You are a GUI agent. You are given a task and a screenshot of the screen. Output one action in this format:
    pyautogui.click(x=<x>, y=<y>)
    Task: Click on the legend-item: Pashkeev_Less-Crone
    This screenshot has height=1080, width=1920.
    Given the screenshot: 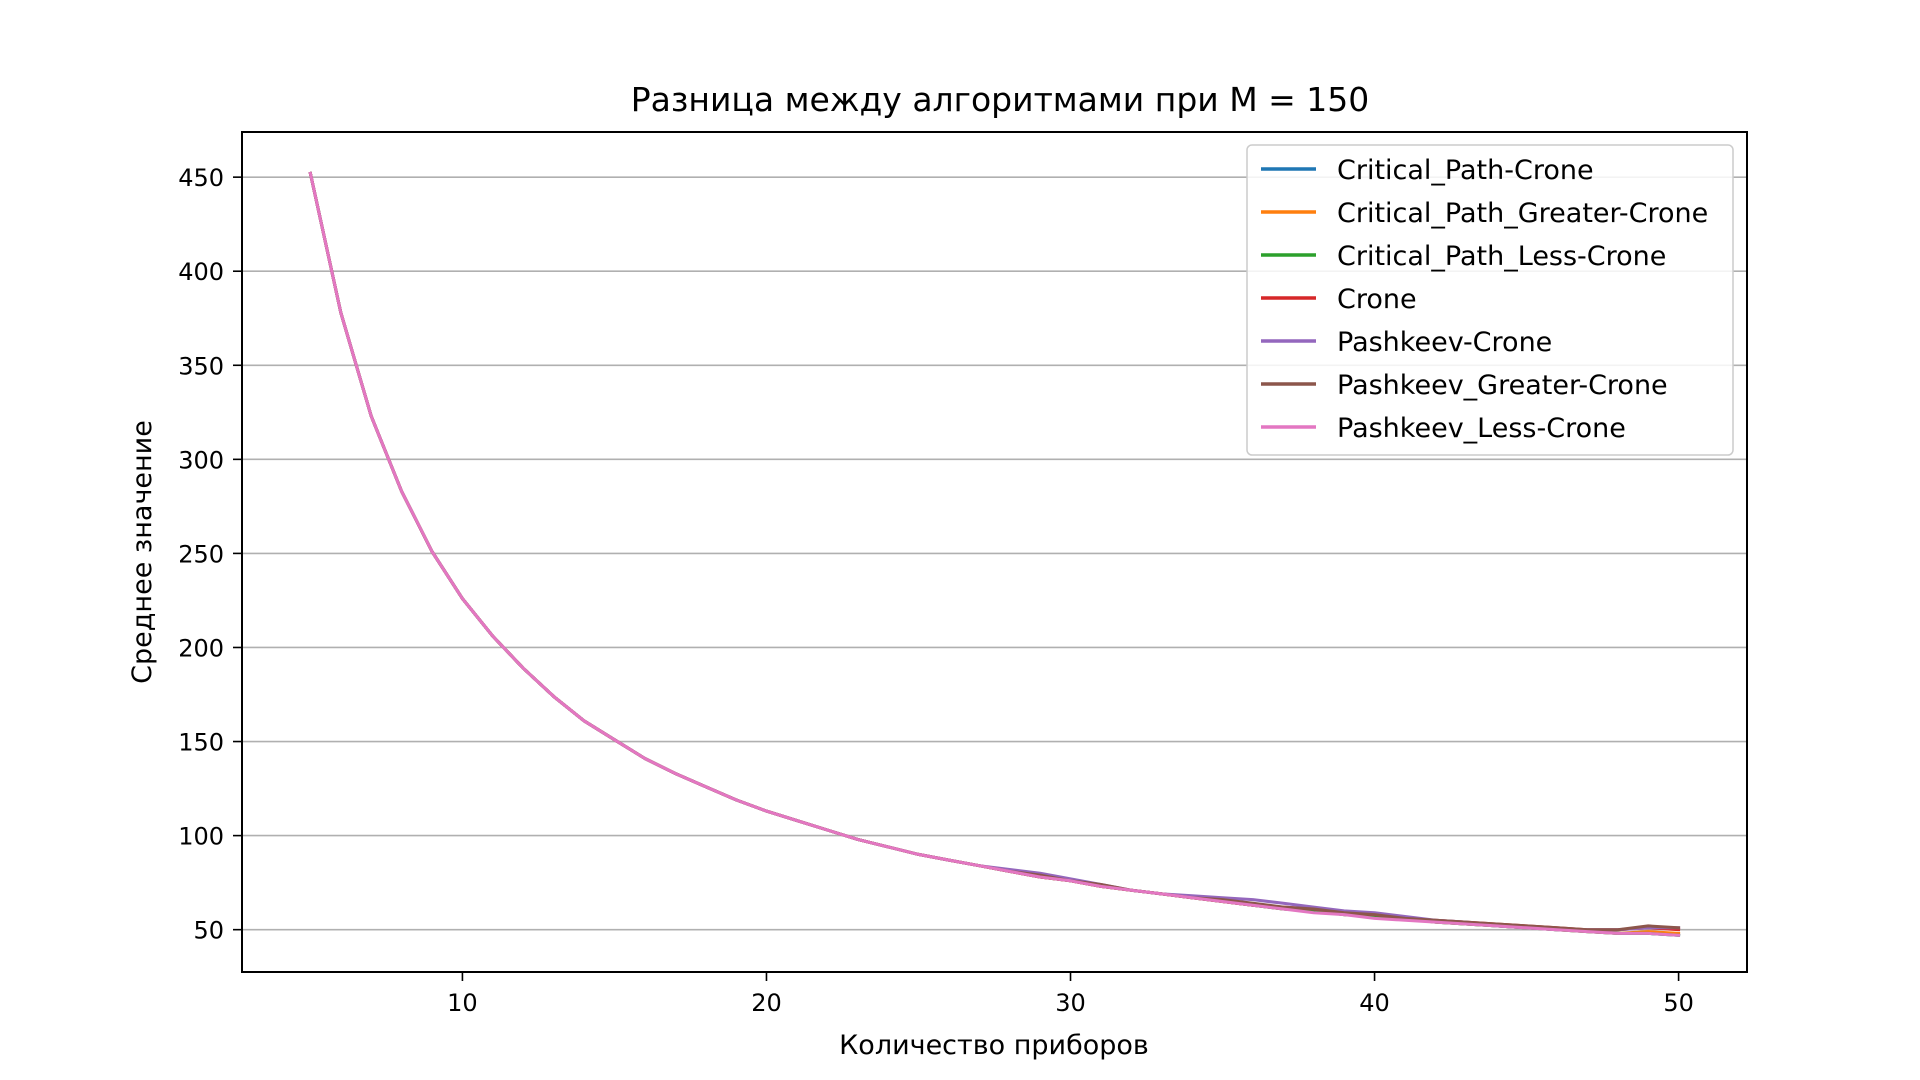 What is the action you would take?
    pyautogui.click(x=1443, y=428)
    